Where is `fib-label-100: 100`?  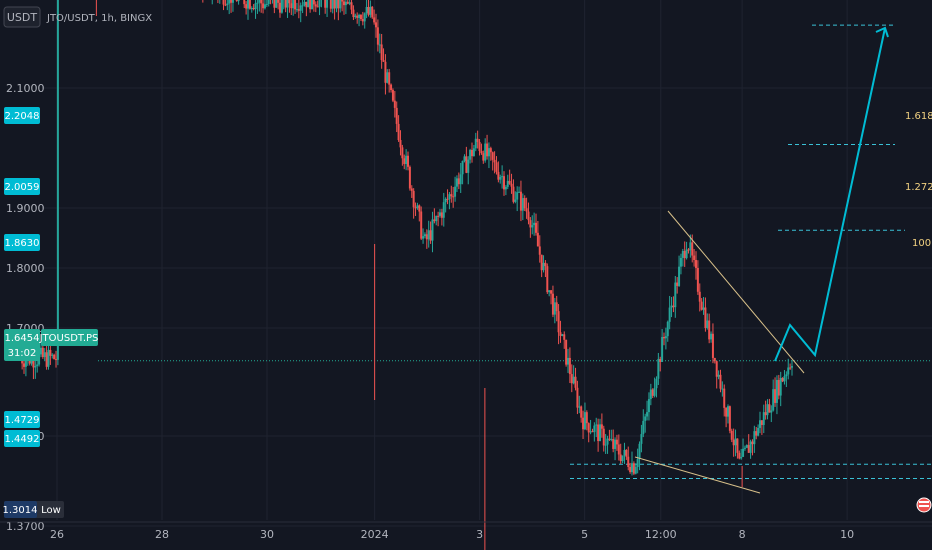 fib-label-100: 100 is located at coordinates (921, 243).